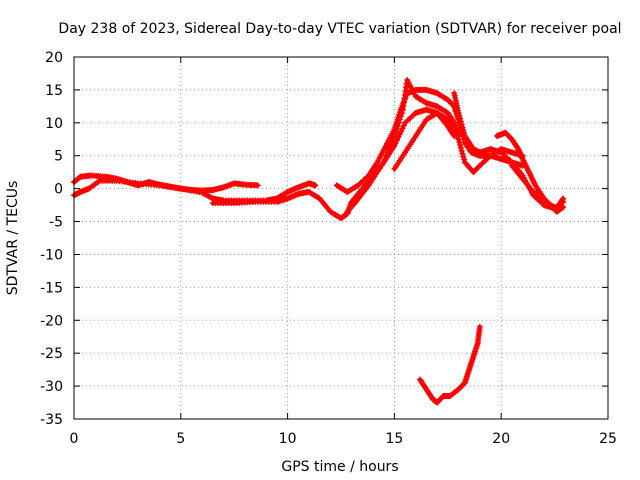 Image resolution: width=640 pixels, height=480 pixels. What do you see at coordinates (13, 238) in the screenshot?
I see `y-axis-label: SDTVAR / TECUs` at bounding box center [13, 238].